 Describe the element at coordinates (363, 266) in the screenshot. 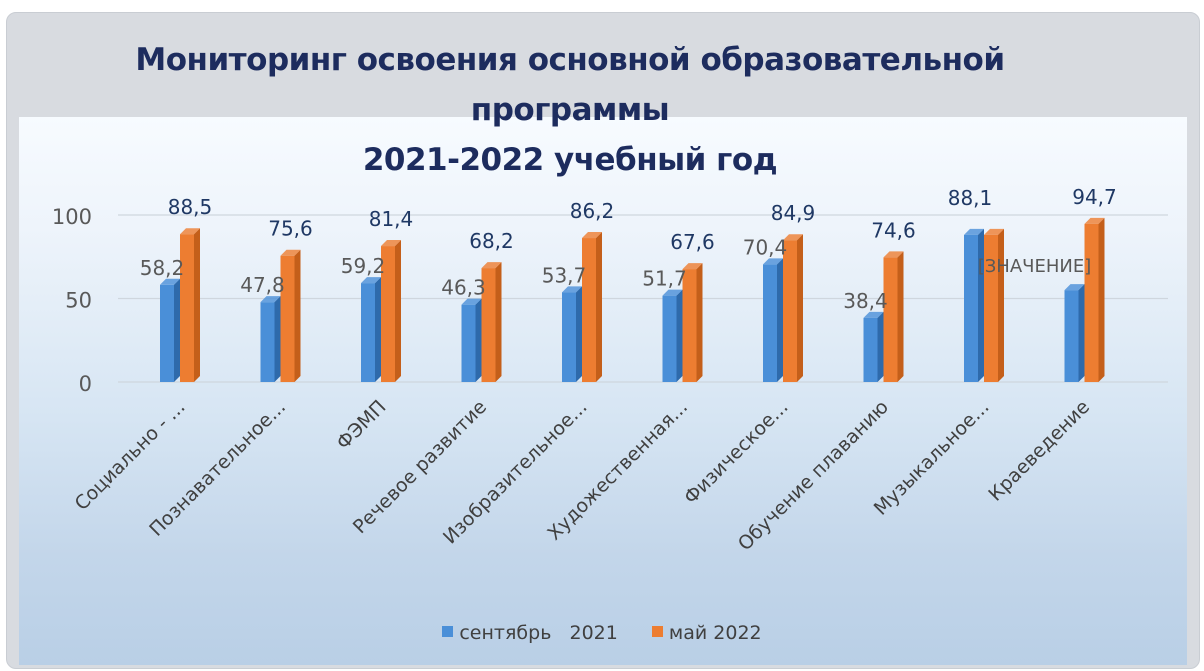

I see `data-label-september: 59,2` at that location.